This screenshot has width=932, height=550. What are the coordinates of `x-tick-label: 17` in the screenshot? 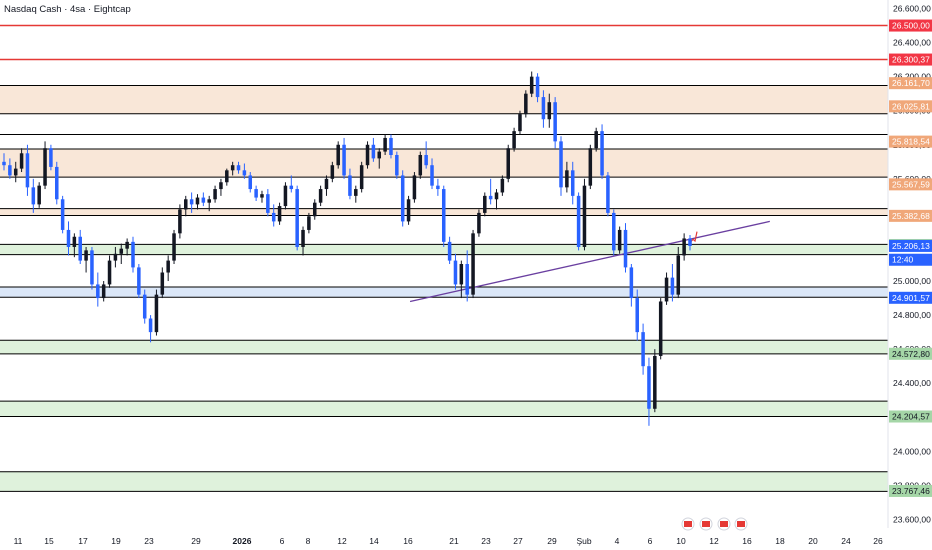 It's located at (83, 541).